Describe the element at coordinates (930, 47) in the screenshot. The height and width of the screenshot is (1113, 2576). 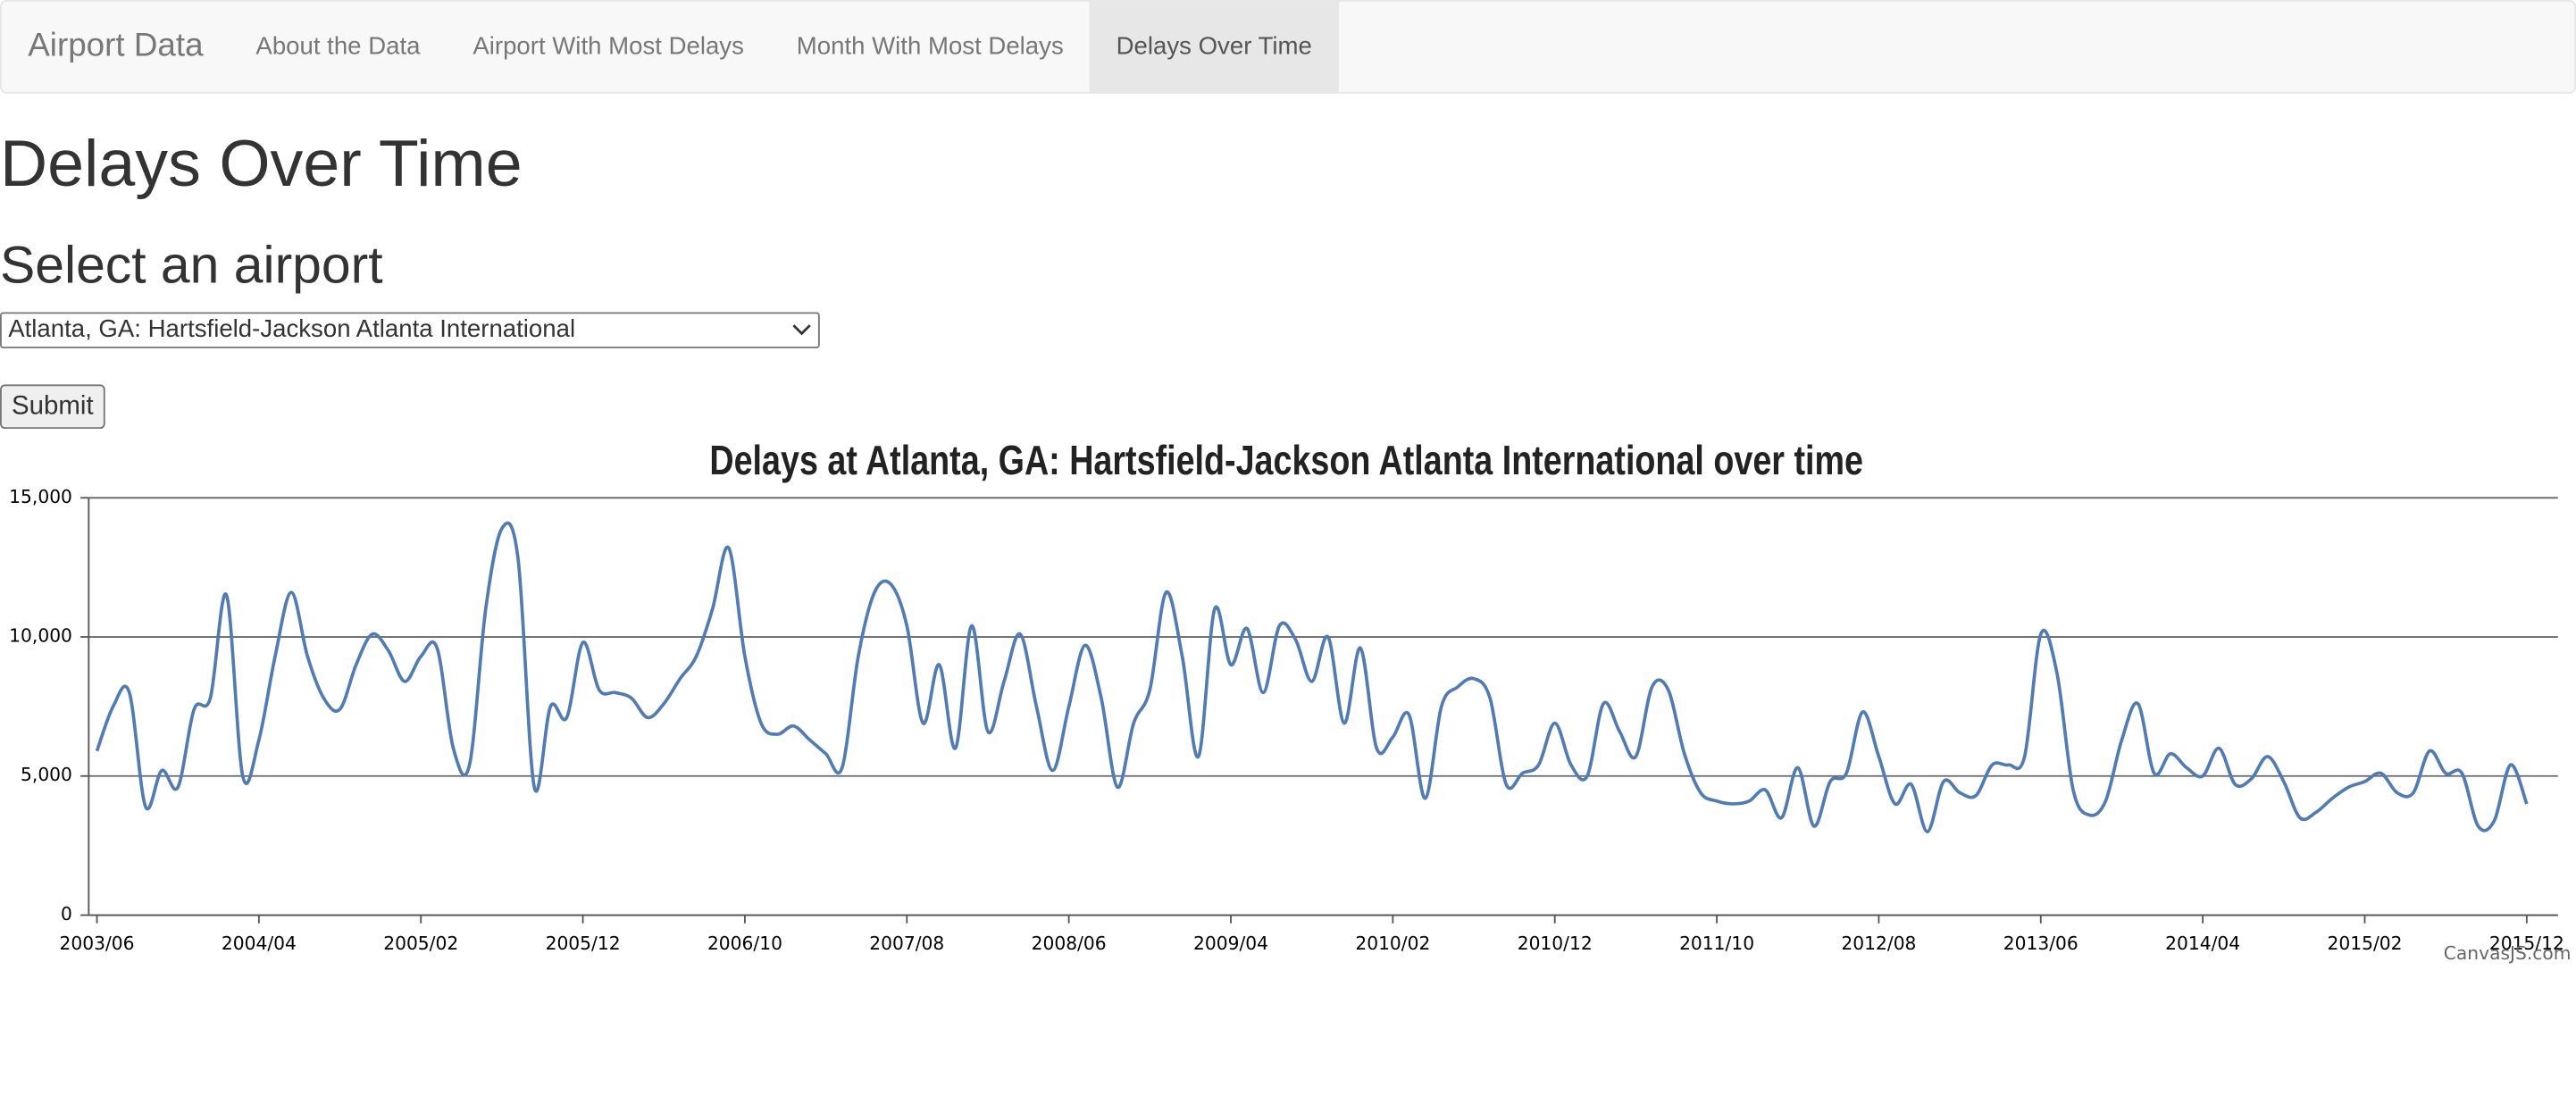
I see `nav-item: Month With Most Delays` at that location.